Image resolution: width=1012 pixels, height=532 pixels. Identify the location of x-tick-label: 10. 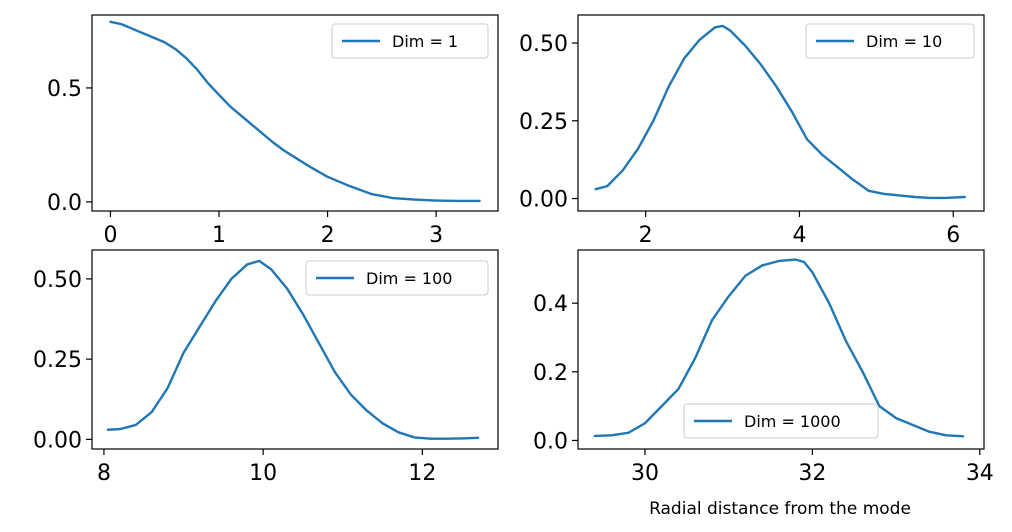
(263, 473).